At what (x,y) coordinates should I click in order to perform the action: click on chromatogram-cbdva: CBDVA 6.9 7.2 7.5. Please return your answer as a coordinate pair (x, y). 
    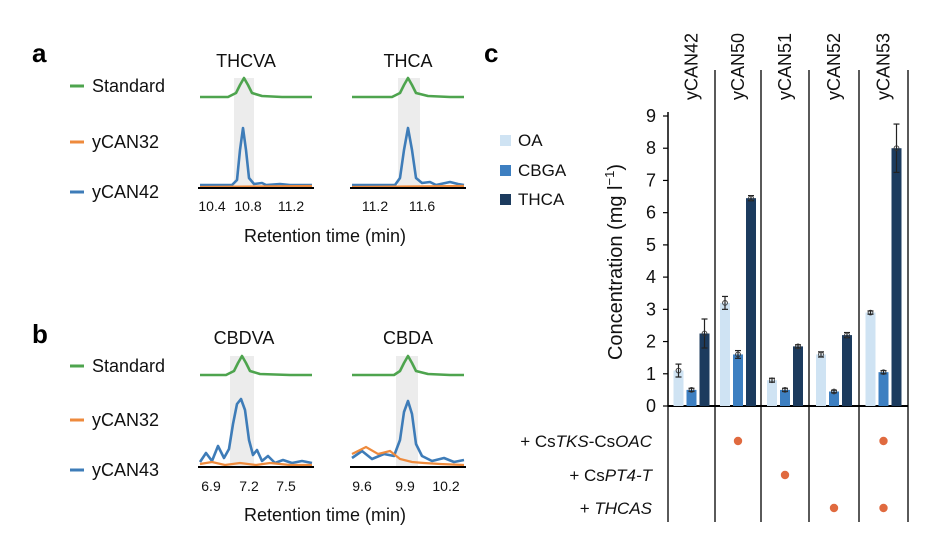
    Looking at the image, I should click on (256, 411).